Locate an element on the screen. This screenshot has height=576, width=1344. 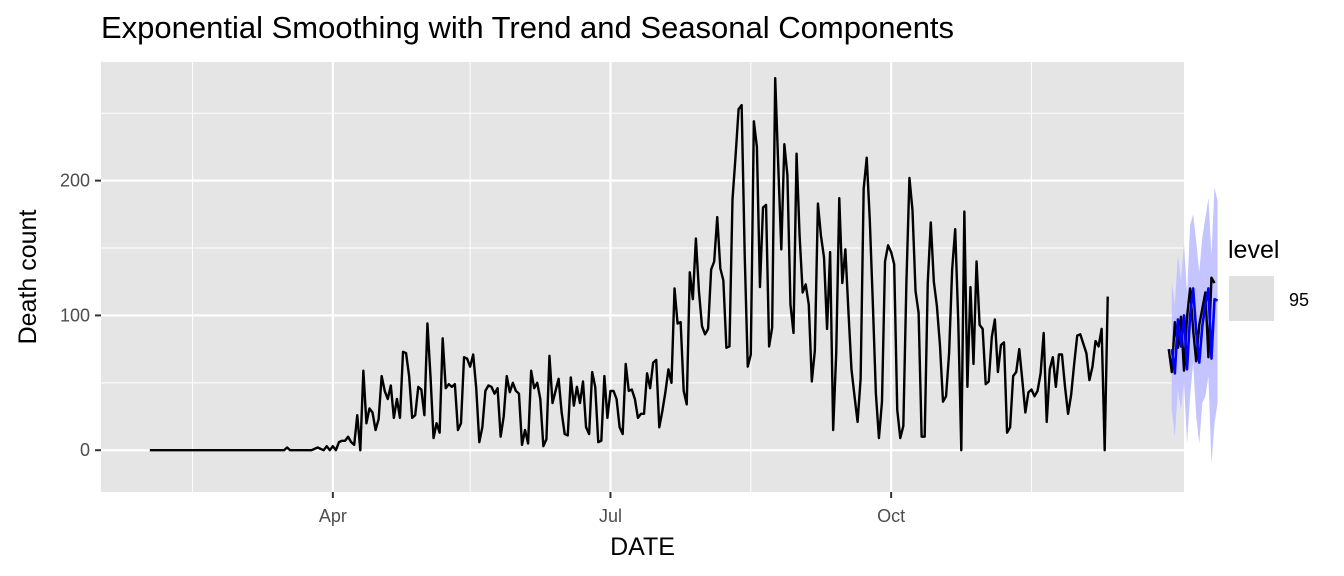
forecast-line is located at coordinates (1194, 331).